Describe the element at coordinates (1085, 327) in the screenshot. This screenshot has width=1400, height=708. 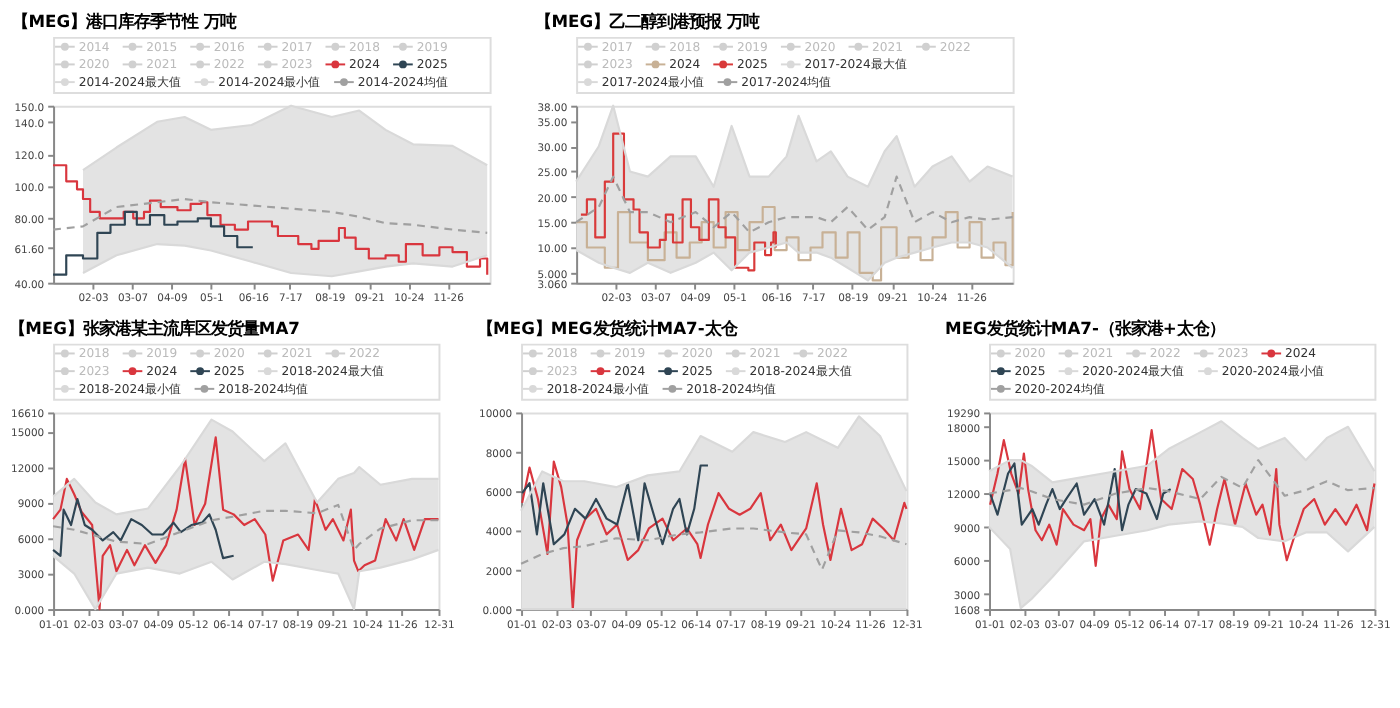
I see `chart-title: MEG发货统计MA7-（张家港+太仓）` at that location.